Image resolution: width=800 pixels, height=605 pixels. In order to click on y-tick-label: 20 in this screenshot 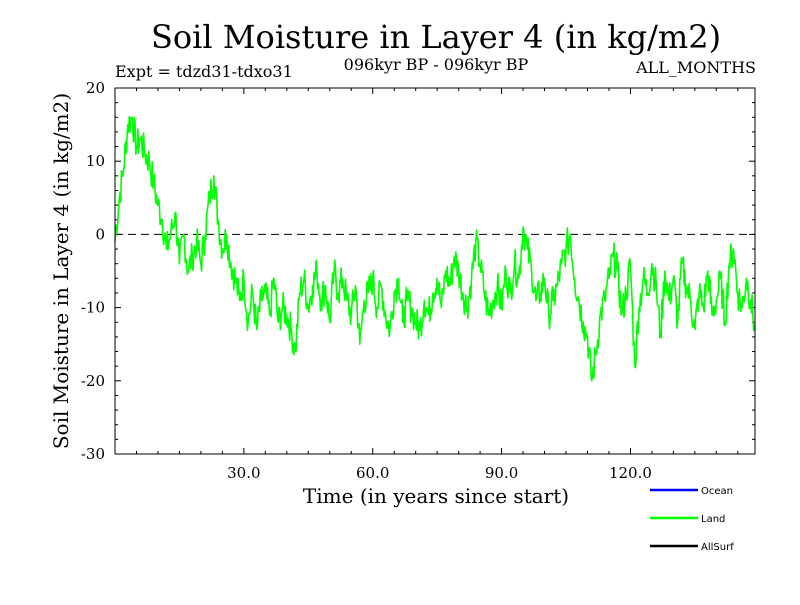, I will do `click(95, 88)`.